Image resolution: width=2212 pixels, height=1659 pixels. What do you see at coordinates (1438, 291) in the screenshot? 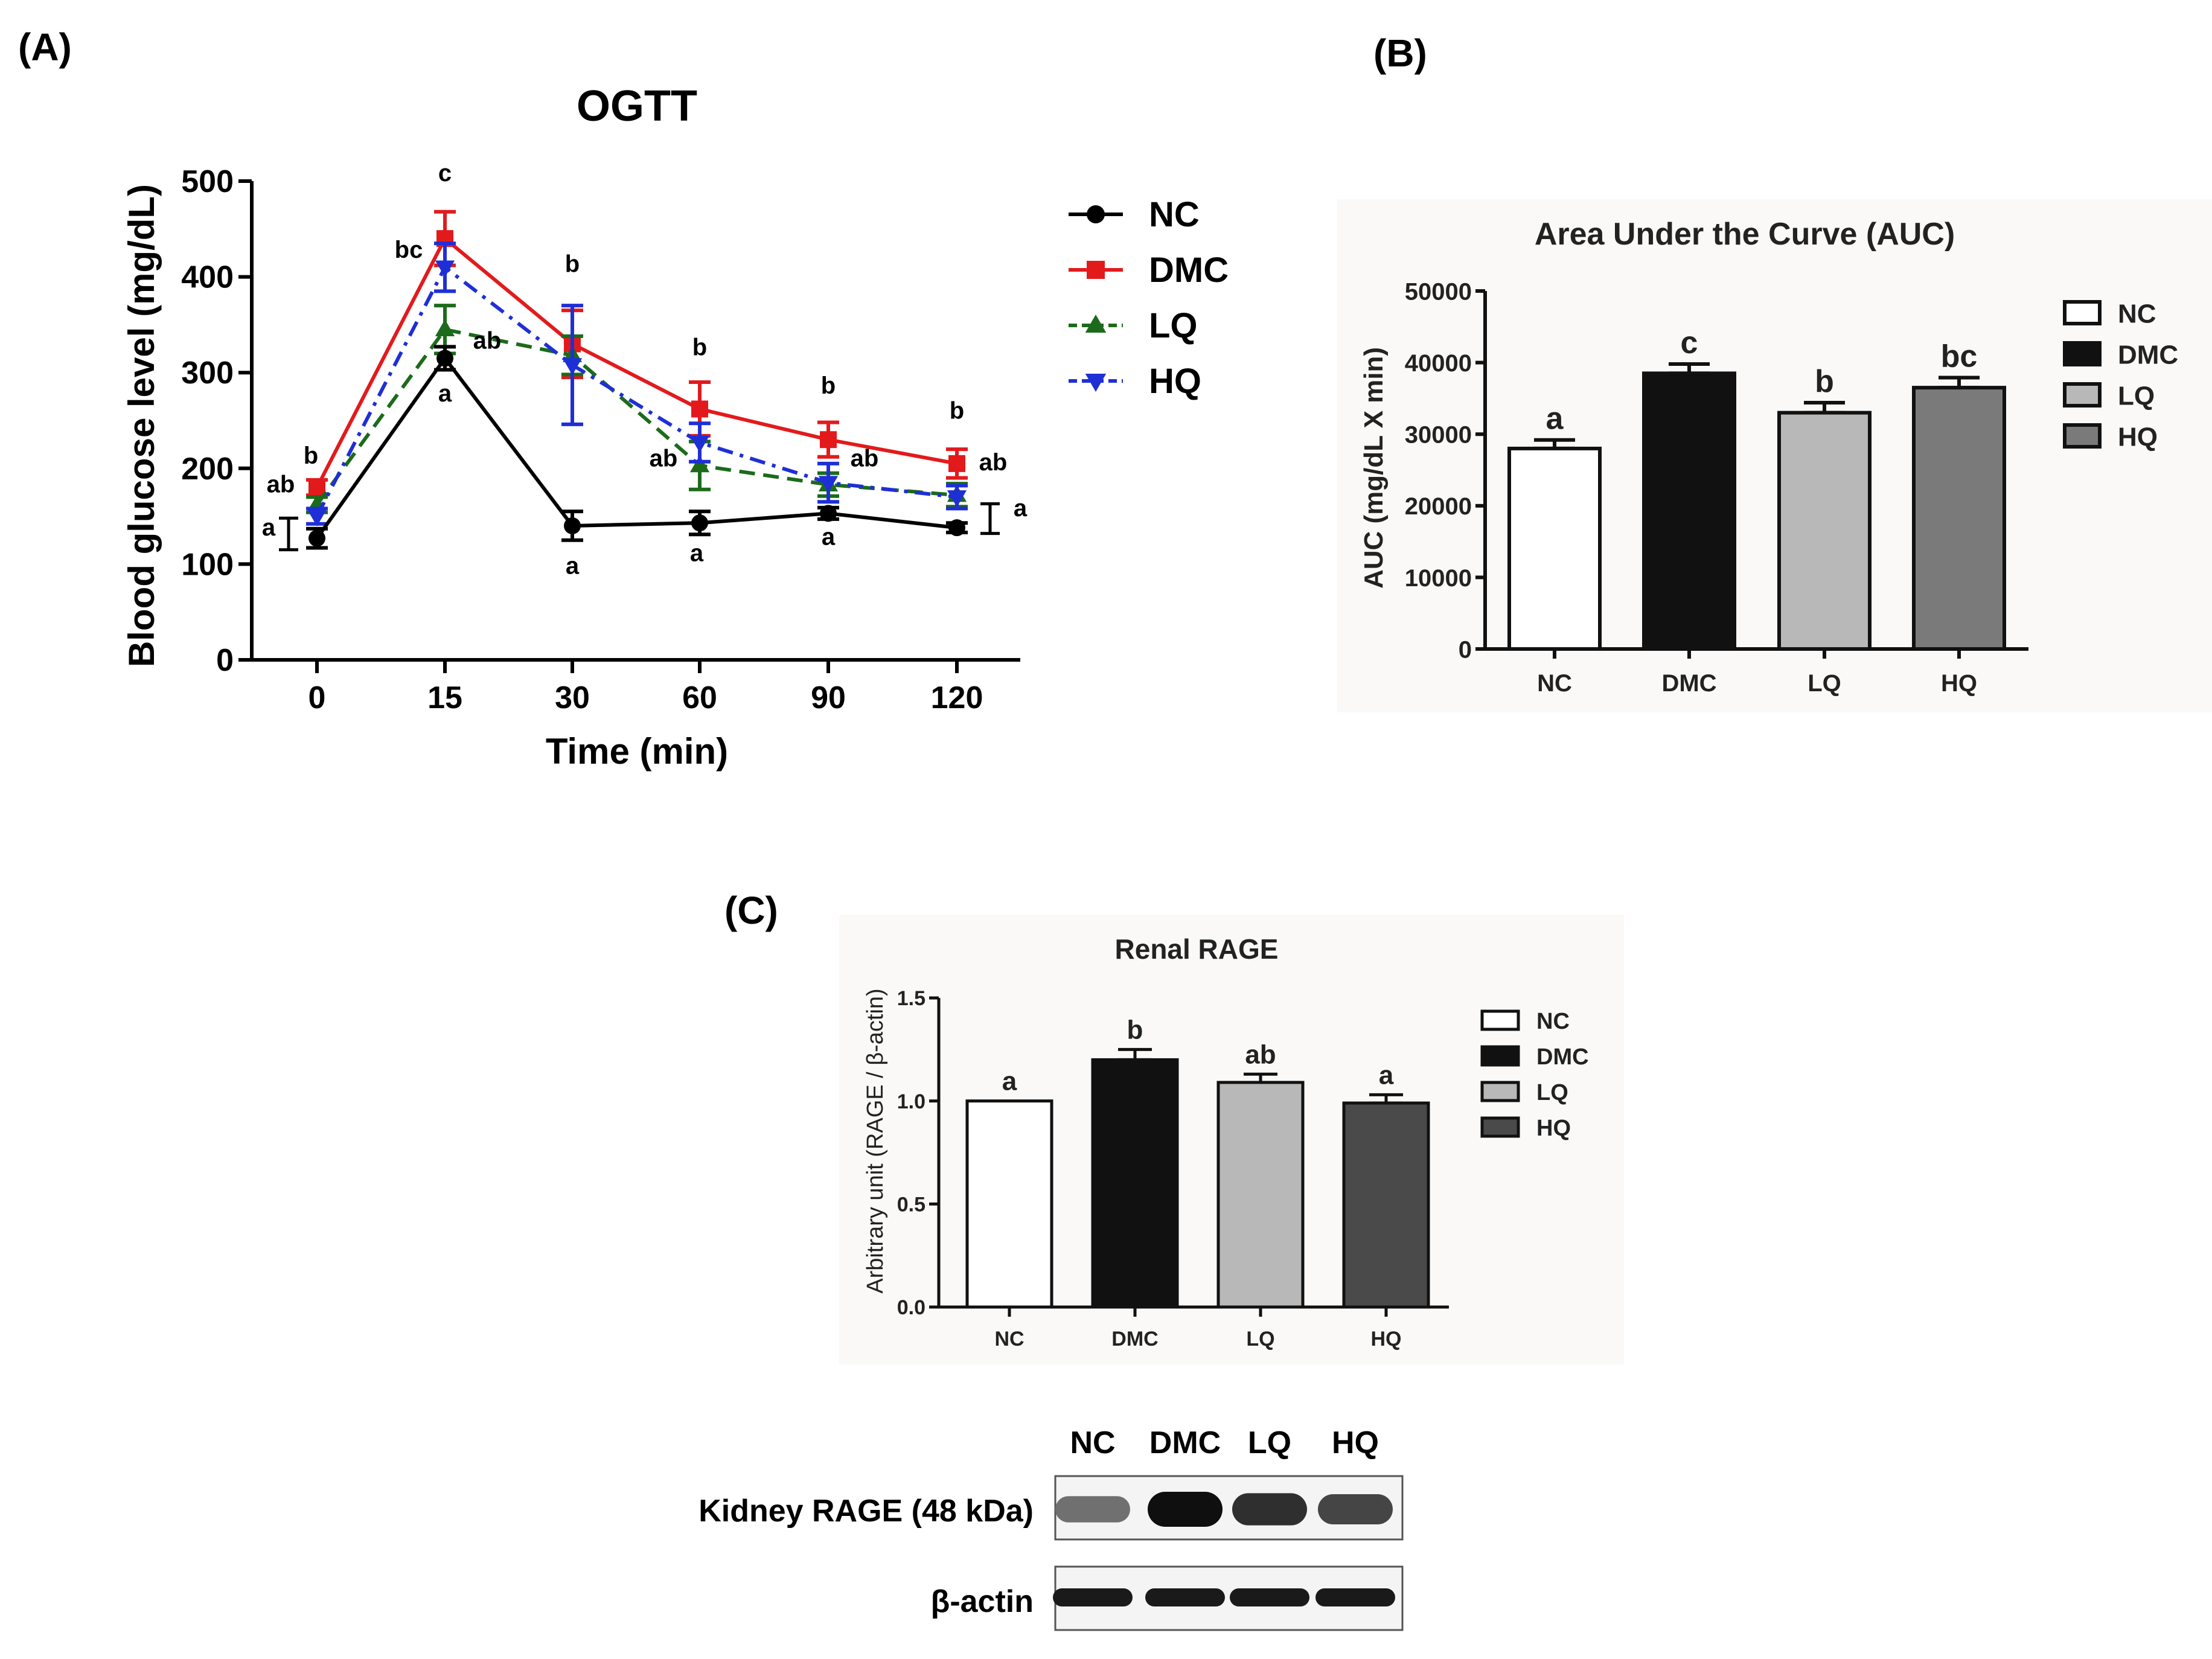
I see `auc-y-tick-label: 50000` at bounding box center [1438, 291].